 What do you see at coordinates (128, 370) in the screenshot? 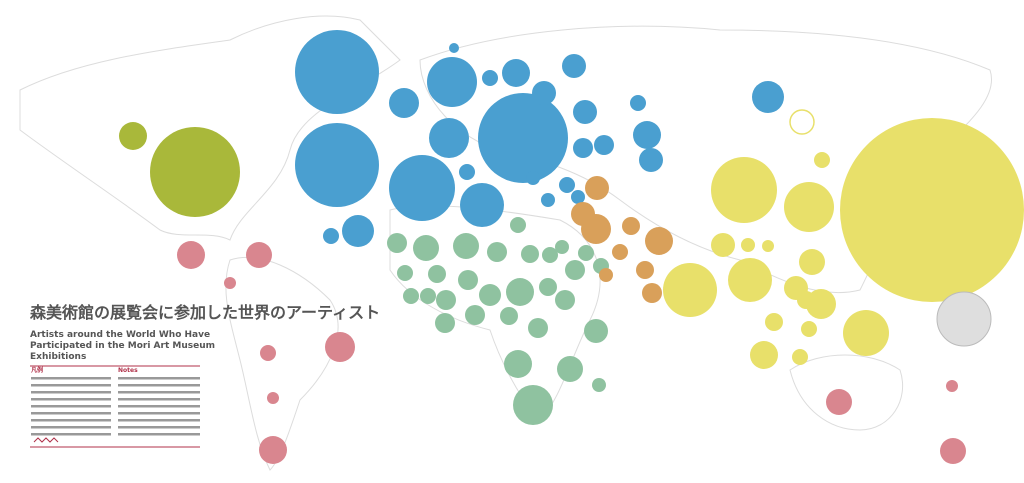
I see `notes-heading: Notes` at bounding box center [128, 370].